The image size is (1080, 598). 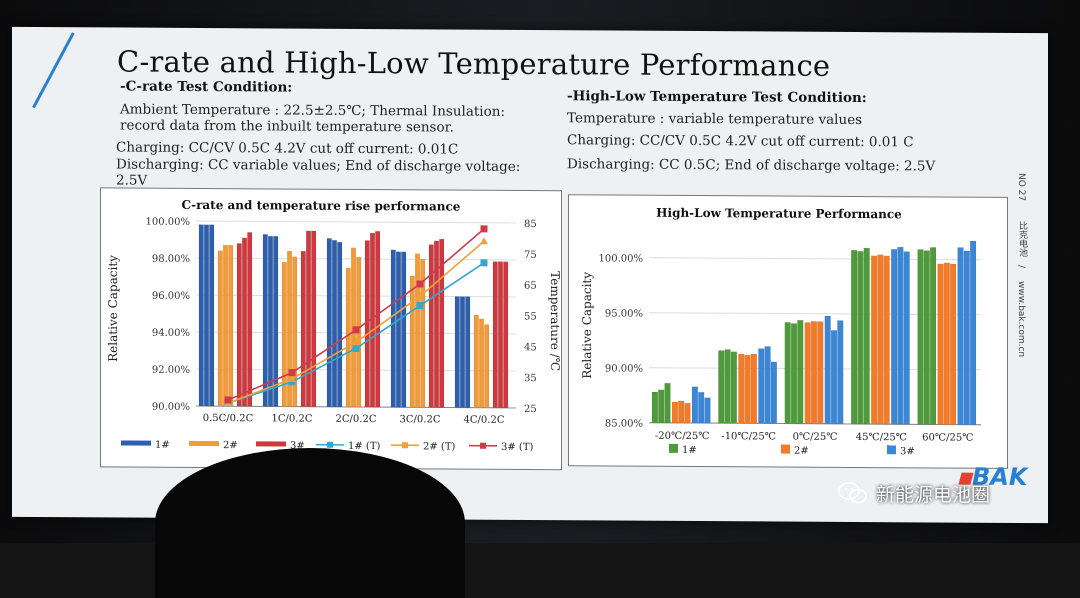 I want to click on audience-head-silhouette, so click(x=310, y=523).